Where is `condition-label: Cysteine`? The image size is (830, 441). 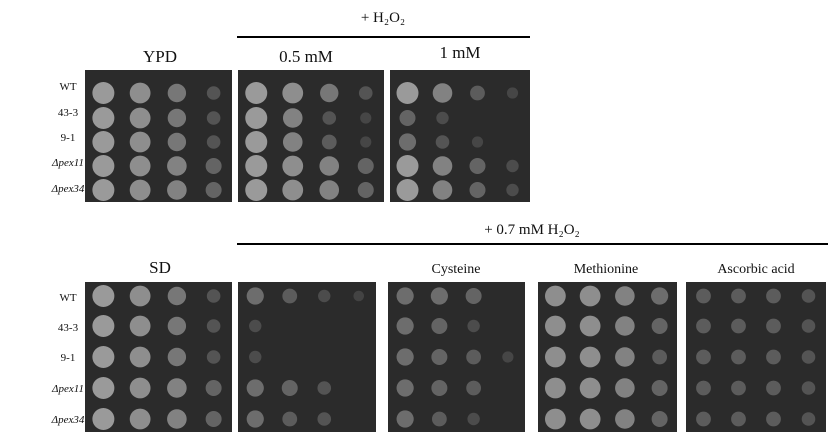
condition-label: Cysteine is located at coordinates (456, 269).